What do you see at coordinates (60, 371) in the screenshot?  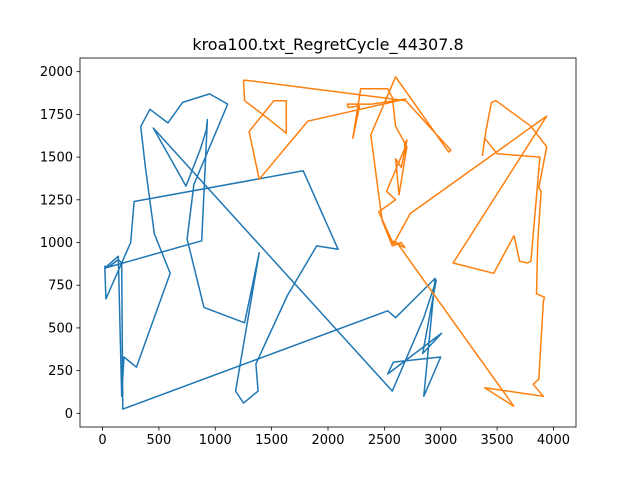 I see `y-tick-label: 250` at bounding box center [60, 371].